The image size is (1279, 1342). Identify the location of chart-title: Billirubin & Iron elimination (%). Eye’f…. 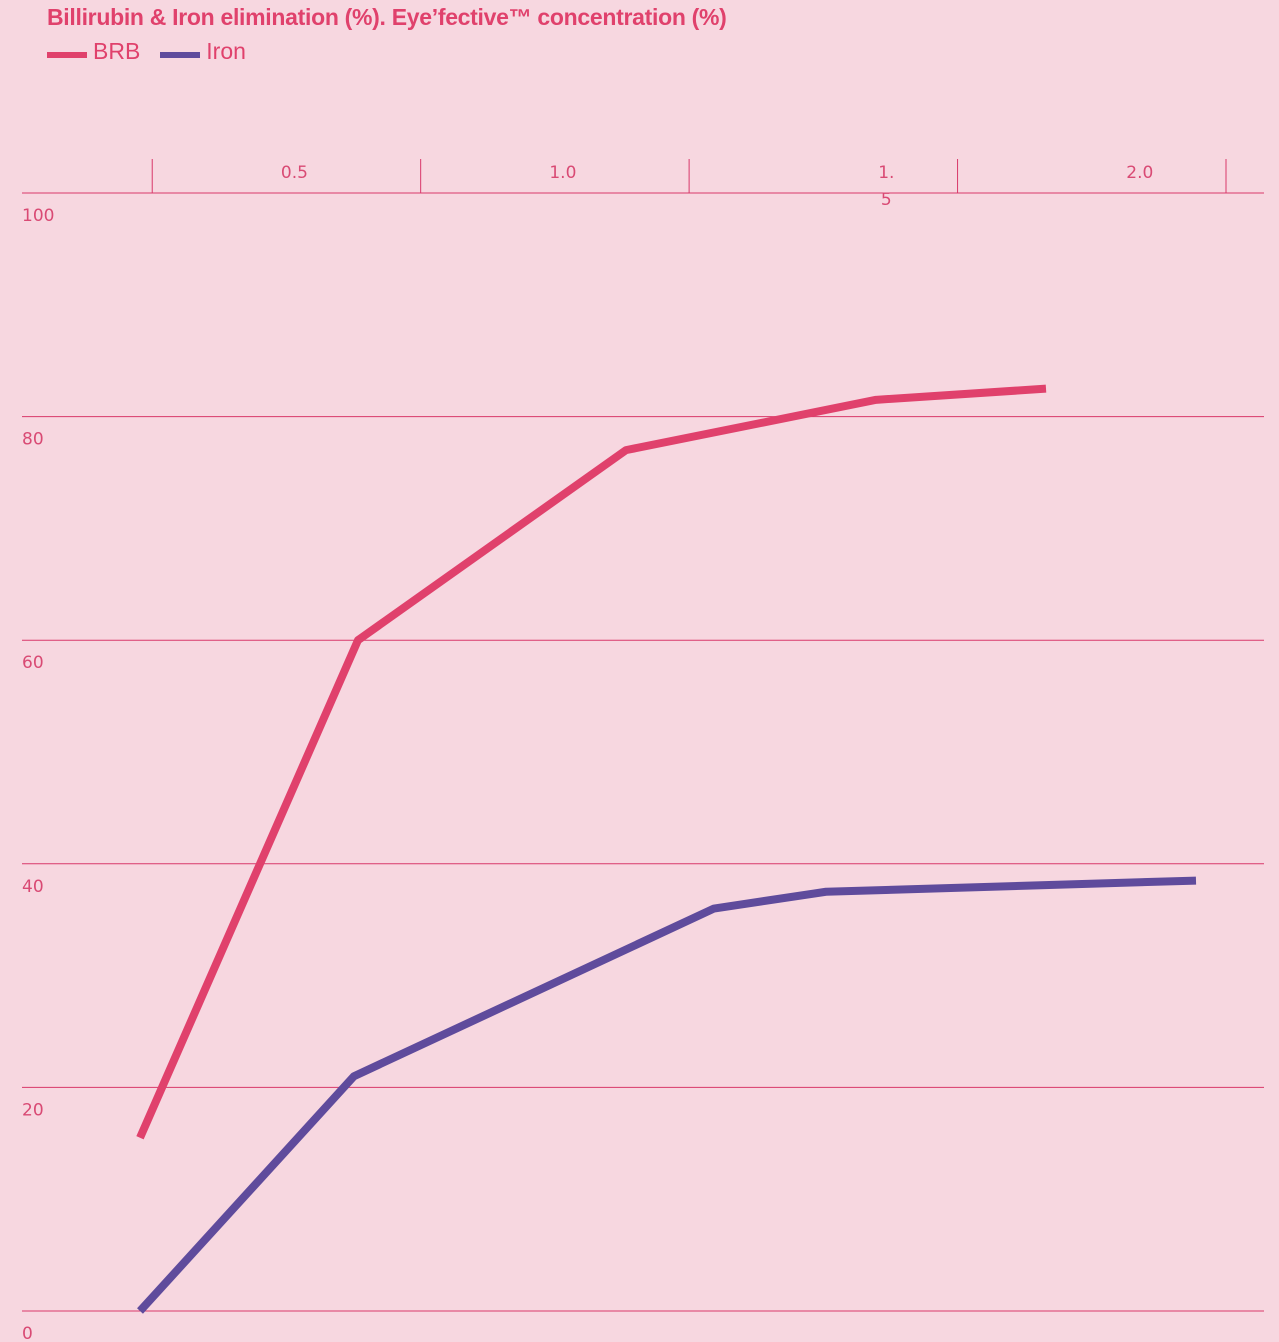
(387, 17).